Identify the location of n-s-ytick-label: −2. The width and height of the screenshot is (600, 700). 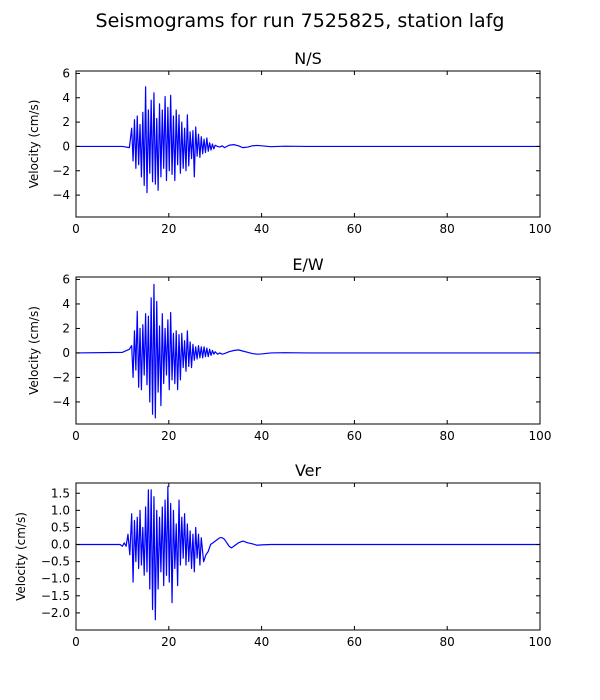
(61, 171).